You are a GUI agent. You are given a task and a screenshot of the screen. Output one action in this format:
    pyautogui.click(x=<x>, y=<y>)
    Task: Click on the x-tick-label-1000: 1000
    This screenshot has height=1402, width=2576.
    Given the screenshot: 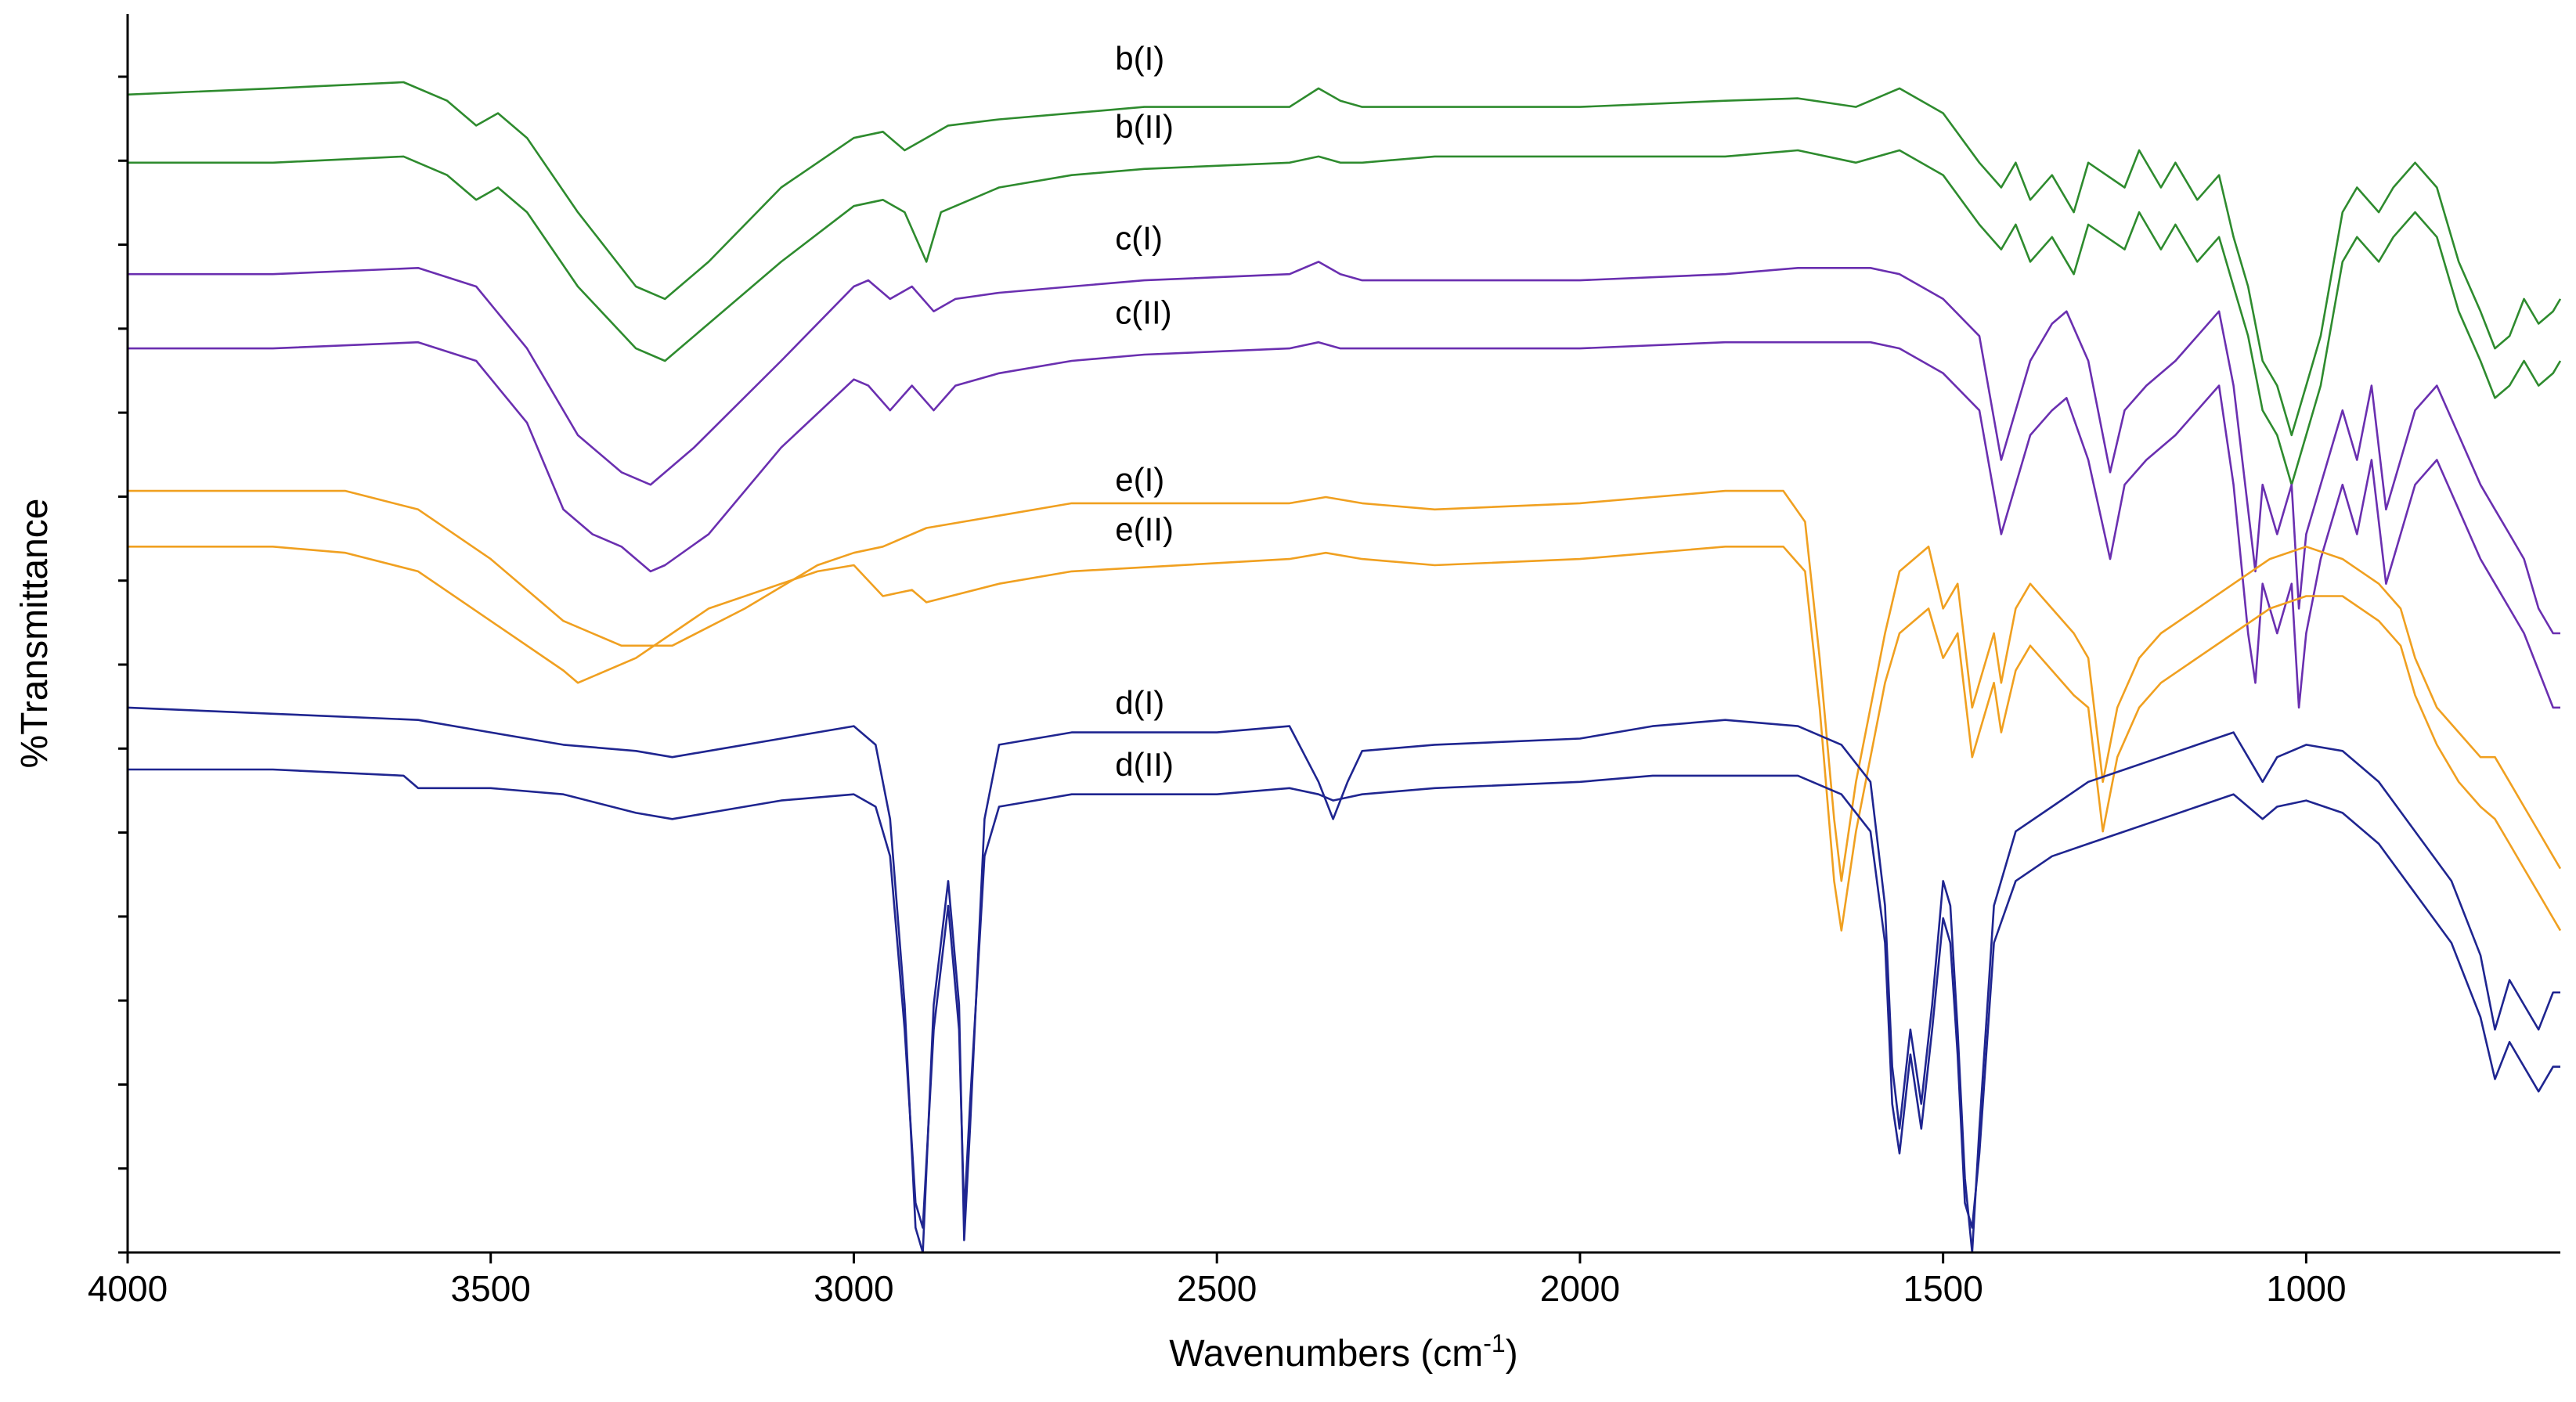 What is the action you would take?
    pyautogui.click(x=2306, y=1288)
    